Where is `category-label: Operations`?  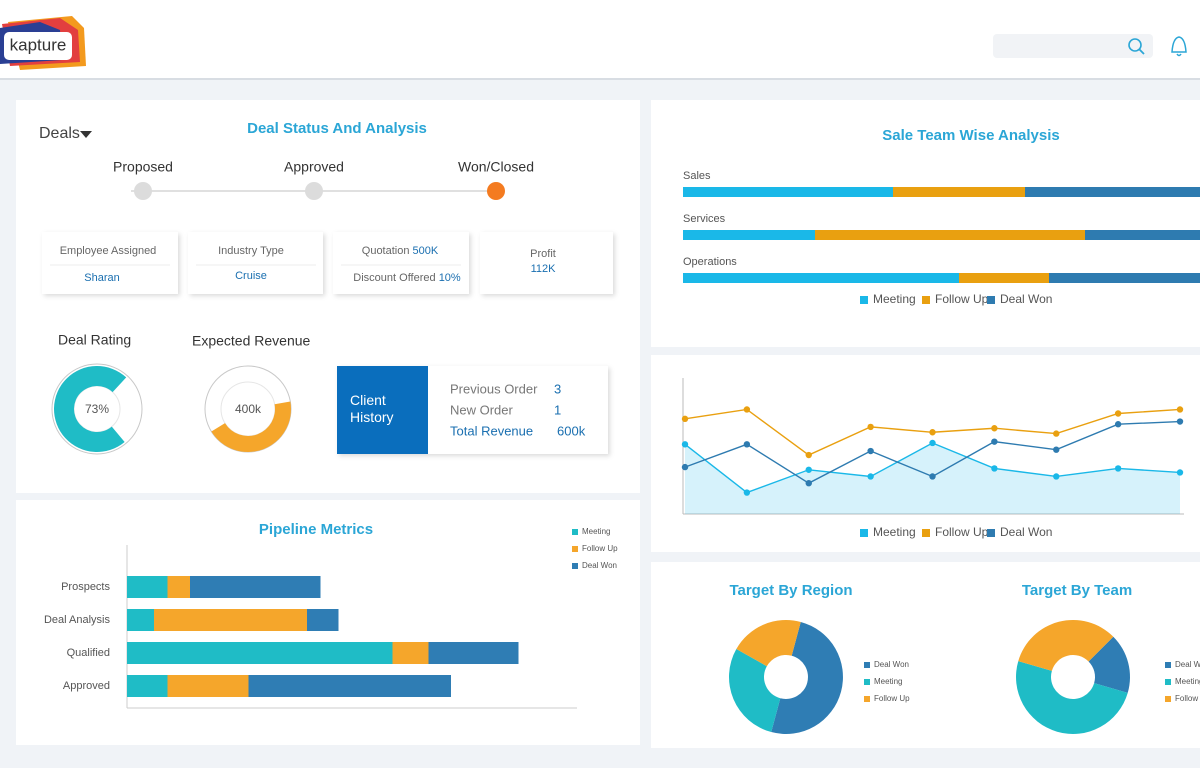 category-label: Operations is located at coordinates (710, 262).